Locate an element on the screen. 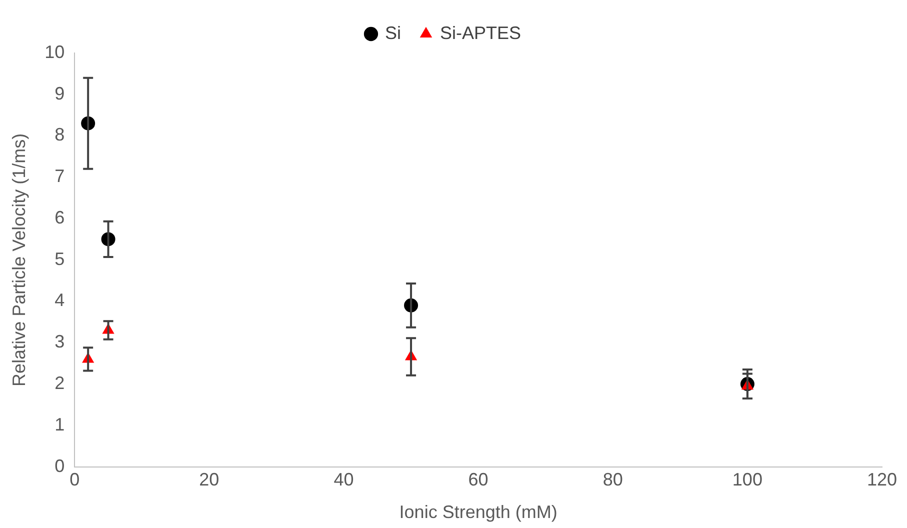 The image size is (907, 528). x-tick-label: 60 is located at coordinates (478, 480).